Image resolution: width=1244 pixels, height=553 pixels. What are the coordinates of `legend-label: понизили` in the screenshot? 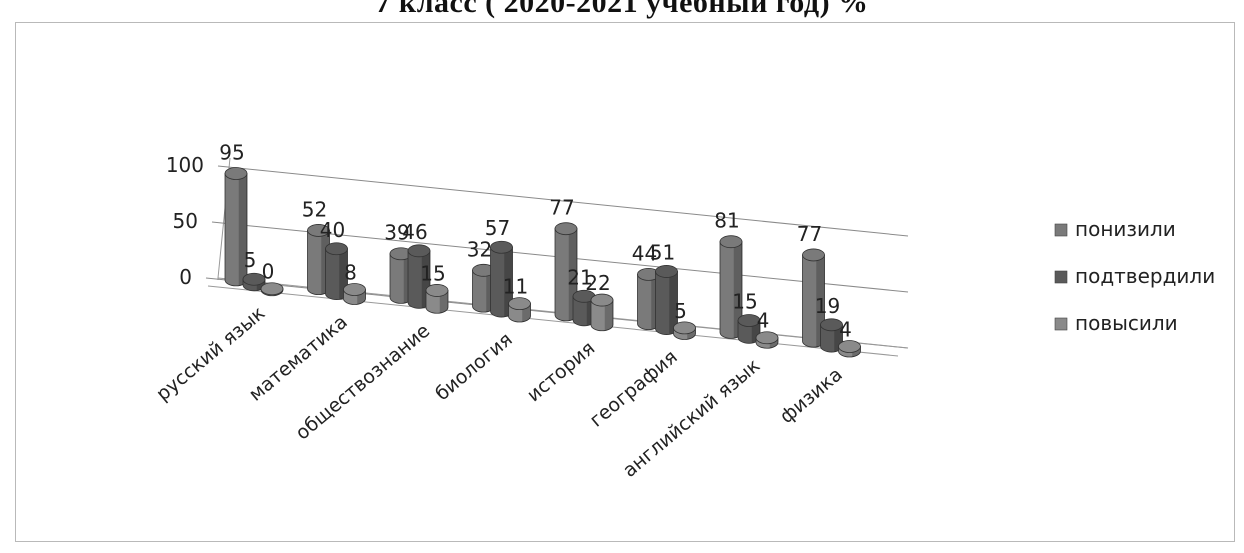 It's located at (1125, 229).